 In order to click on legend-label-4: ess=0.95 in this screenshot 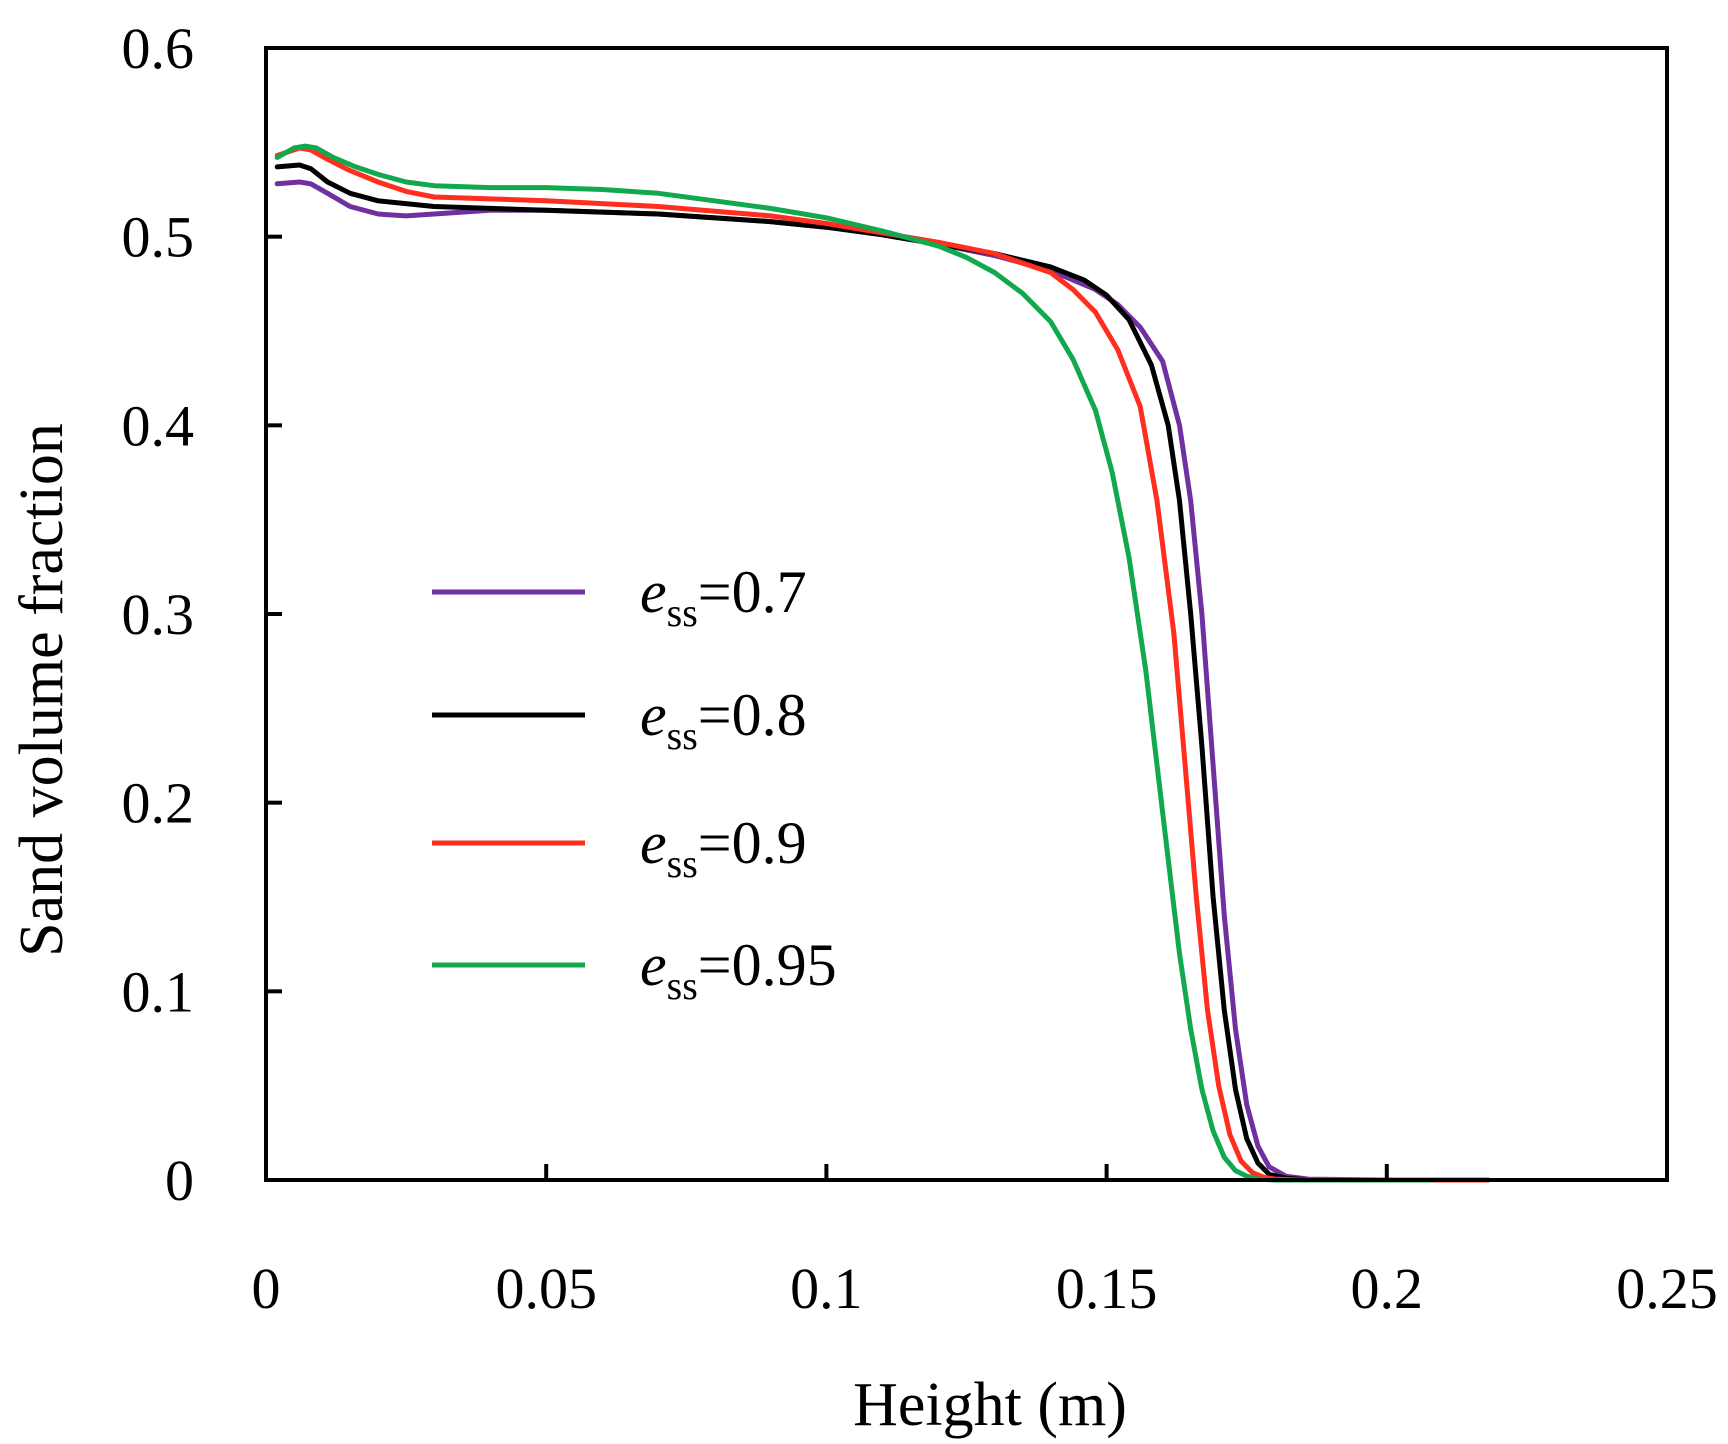, I will do `click(738, 970)`.